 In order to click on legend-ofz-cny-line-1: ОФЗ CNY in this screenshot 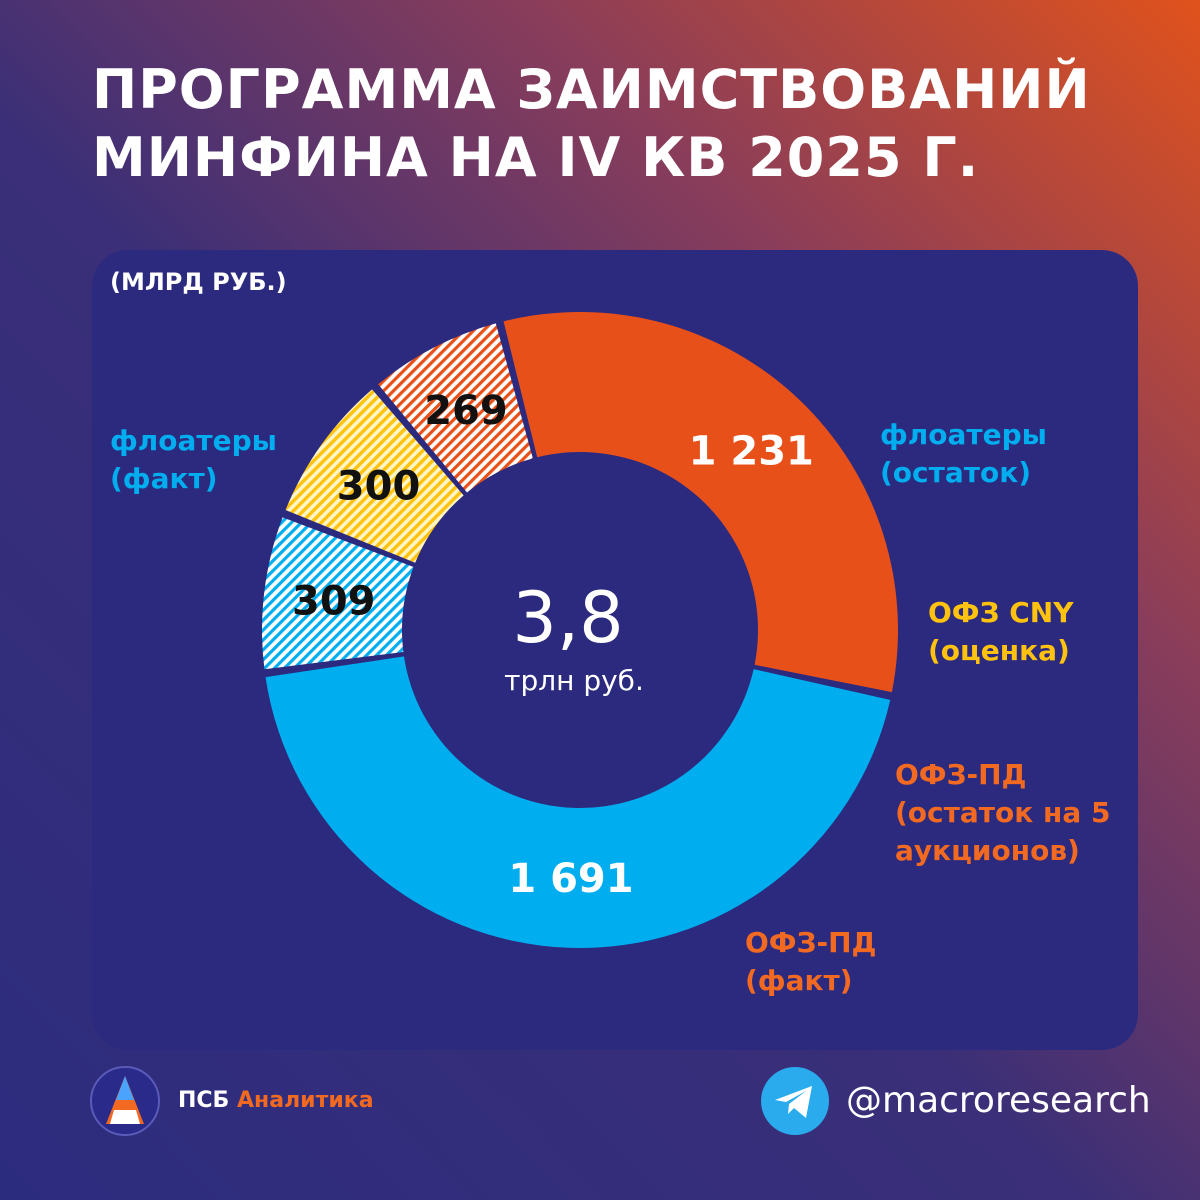, I will do `click(1001, 612)`.